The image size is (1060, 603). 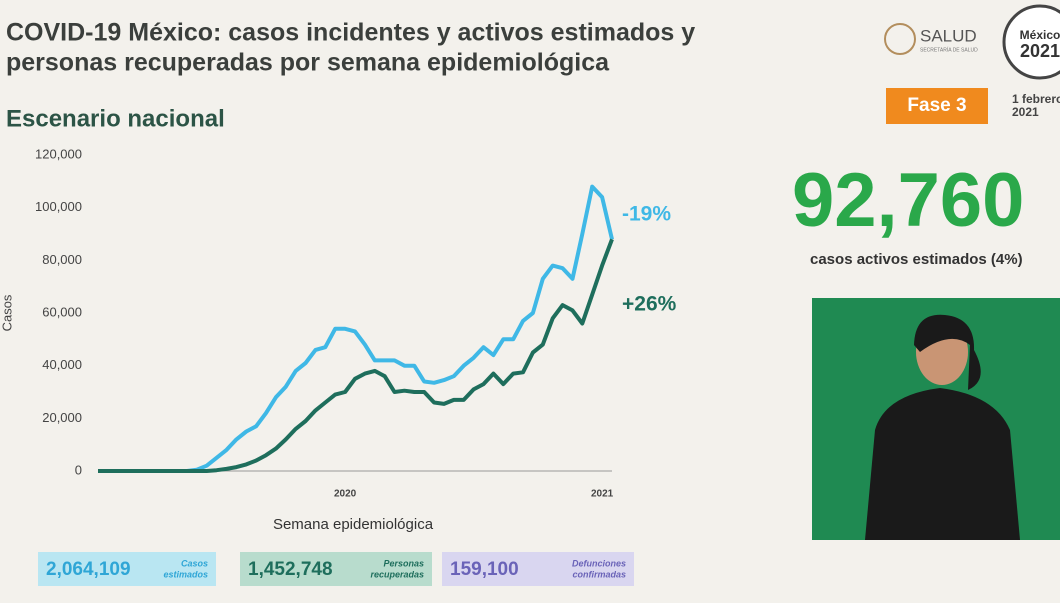 What do you see at coordinates (949, 49) in the screenshot?
I see `brand-sub: SECRETARÍA DE SALUD` at bounding box center [949, 49].